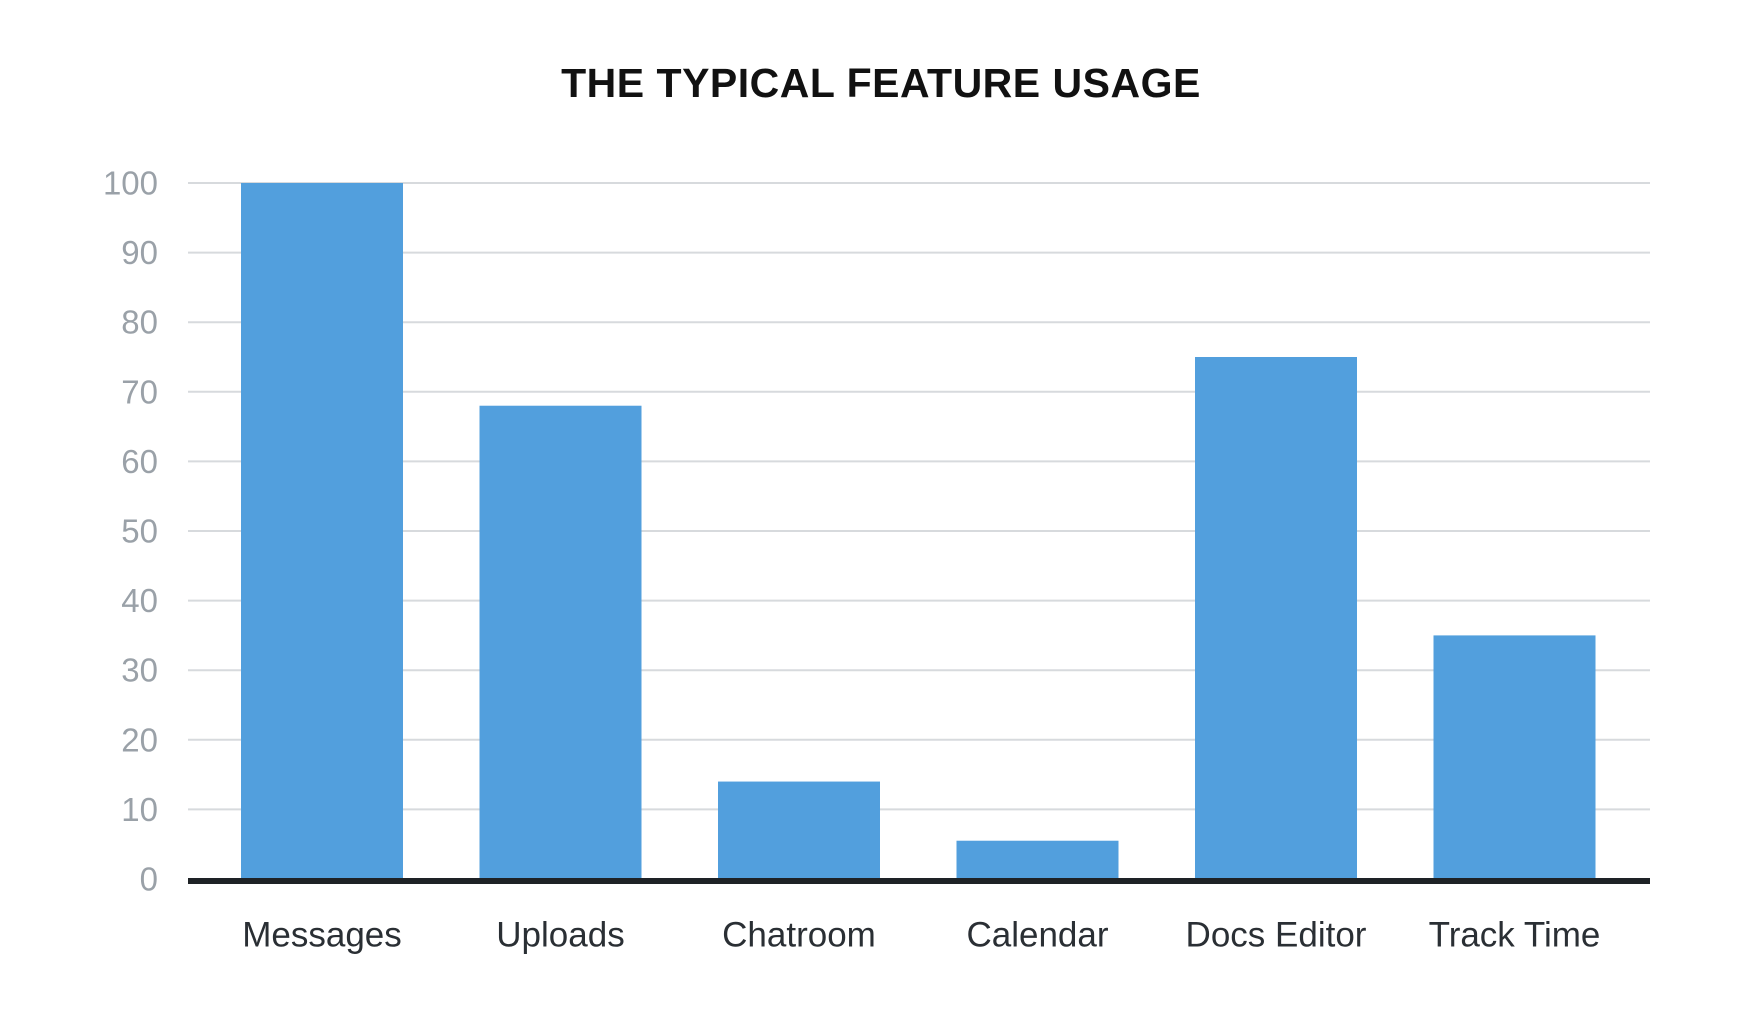  I want to click on y-tick-label: 60, so click(139, 461).